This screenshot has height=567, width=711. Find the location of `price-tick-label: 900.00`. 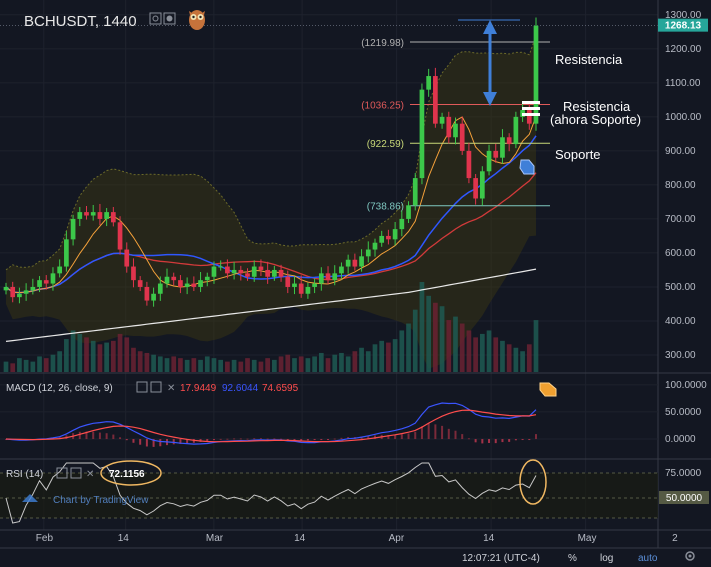

price-tick-label: 900.00 is located at coordinates (680, 151).